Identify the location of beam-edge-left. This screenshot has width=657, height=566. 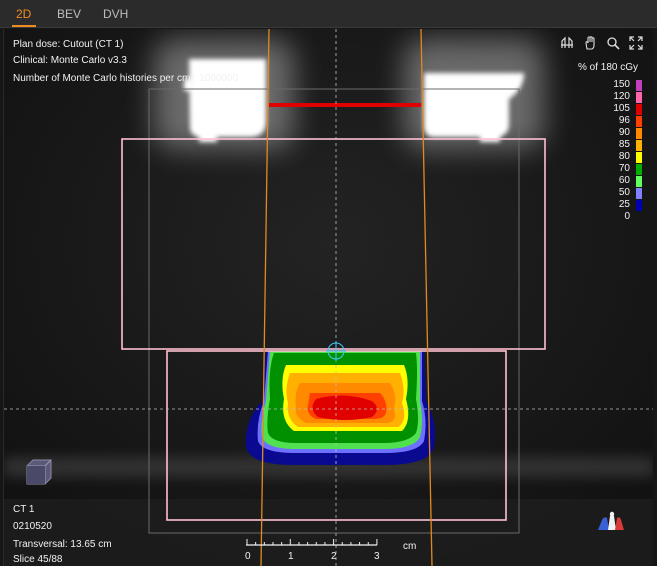
(265, 297).